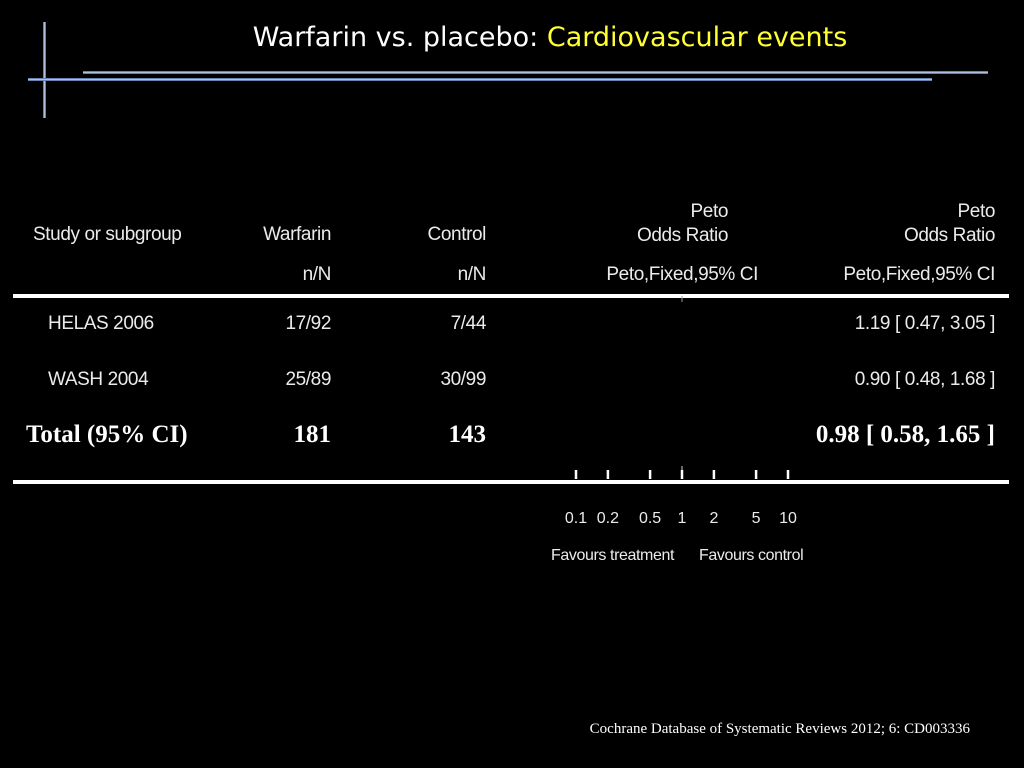  I want to click on study-or-ci: 0.90 [ 0.48, 1.68 ], so click(925, 379).